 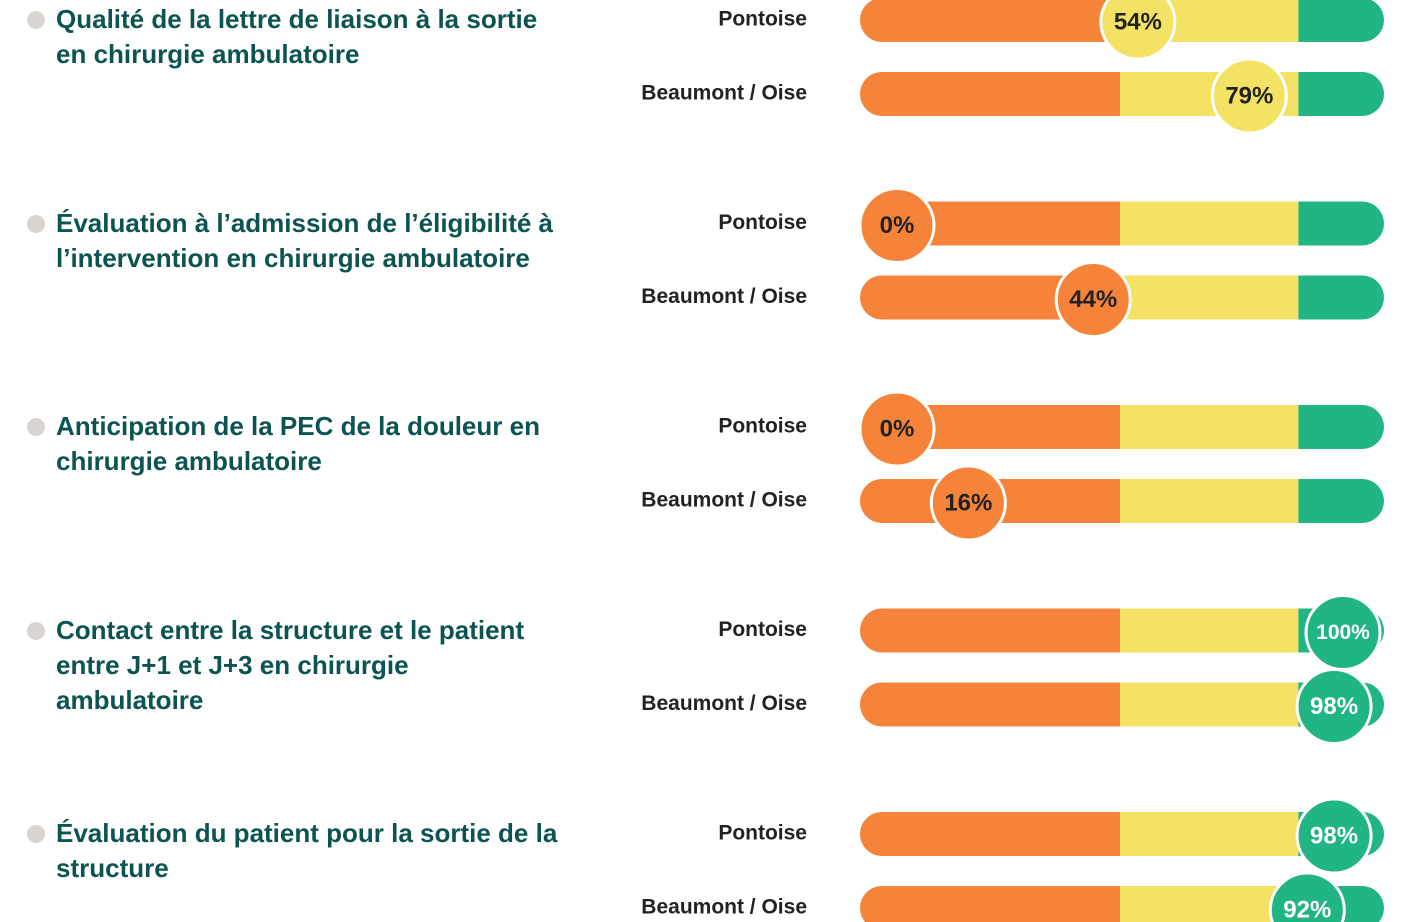 I want to click on value-label: 79%, so click(x=1249, y=95).